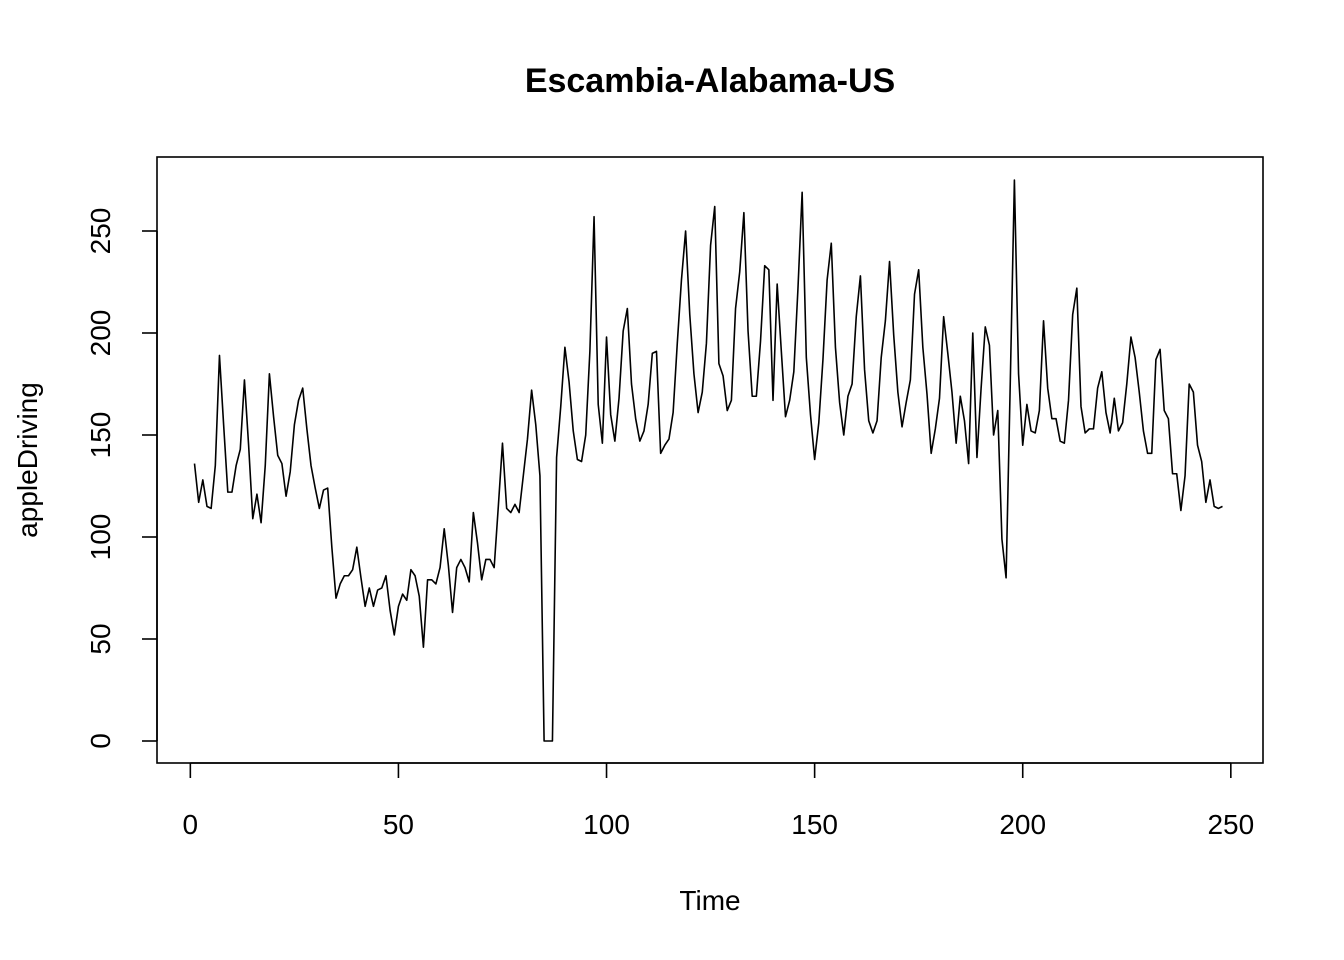 This screenshot has height=960, width=1344. What do you see at coordinates (710, 81) in the screenshot?
I see `chart-title: Escambia-Alabama-US` at bounding box center [710, 81].